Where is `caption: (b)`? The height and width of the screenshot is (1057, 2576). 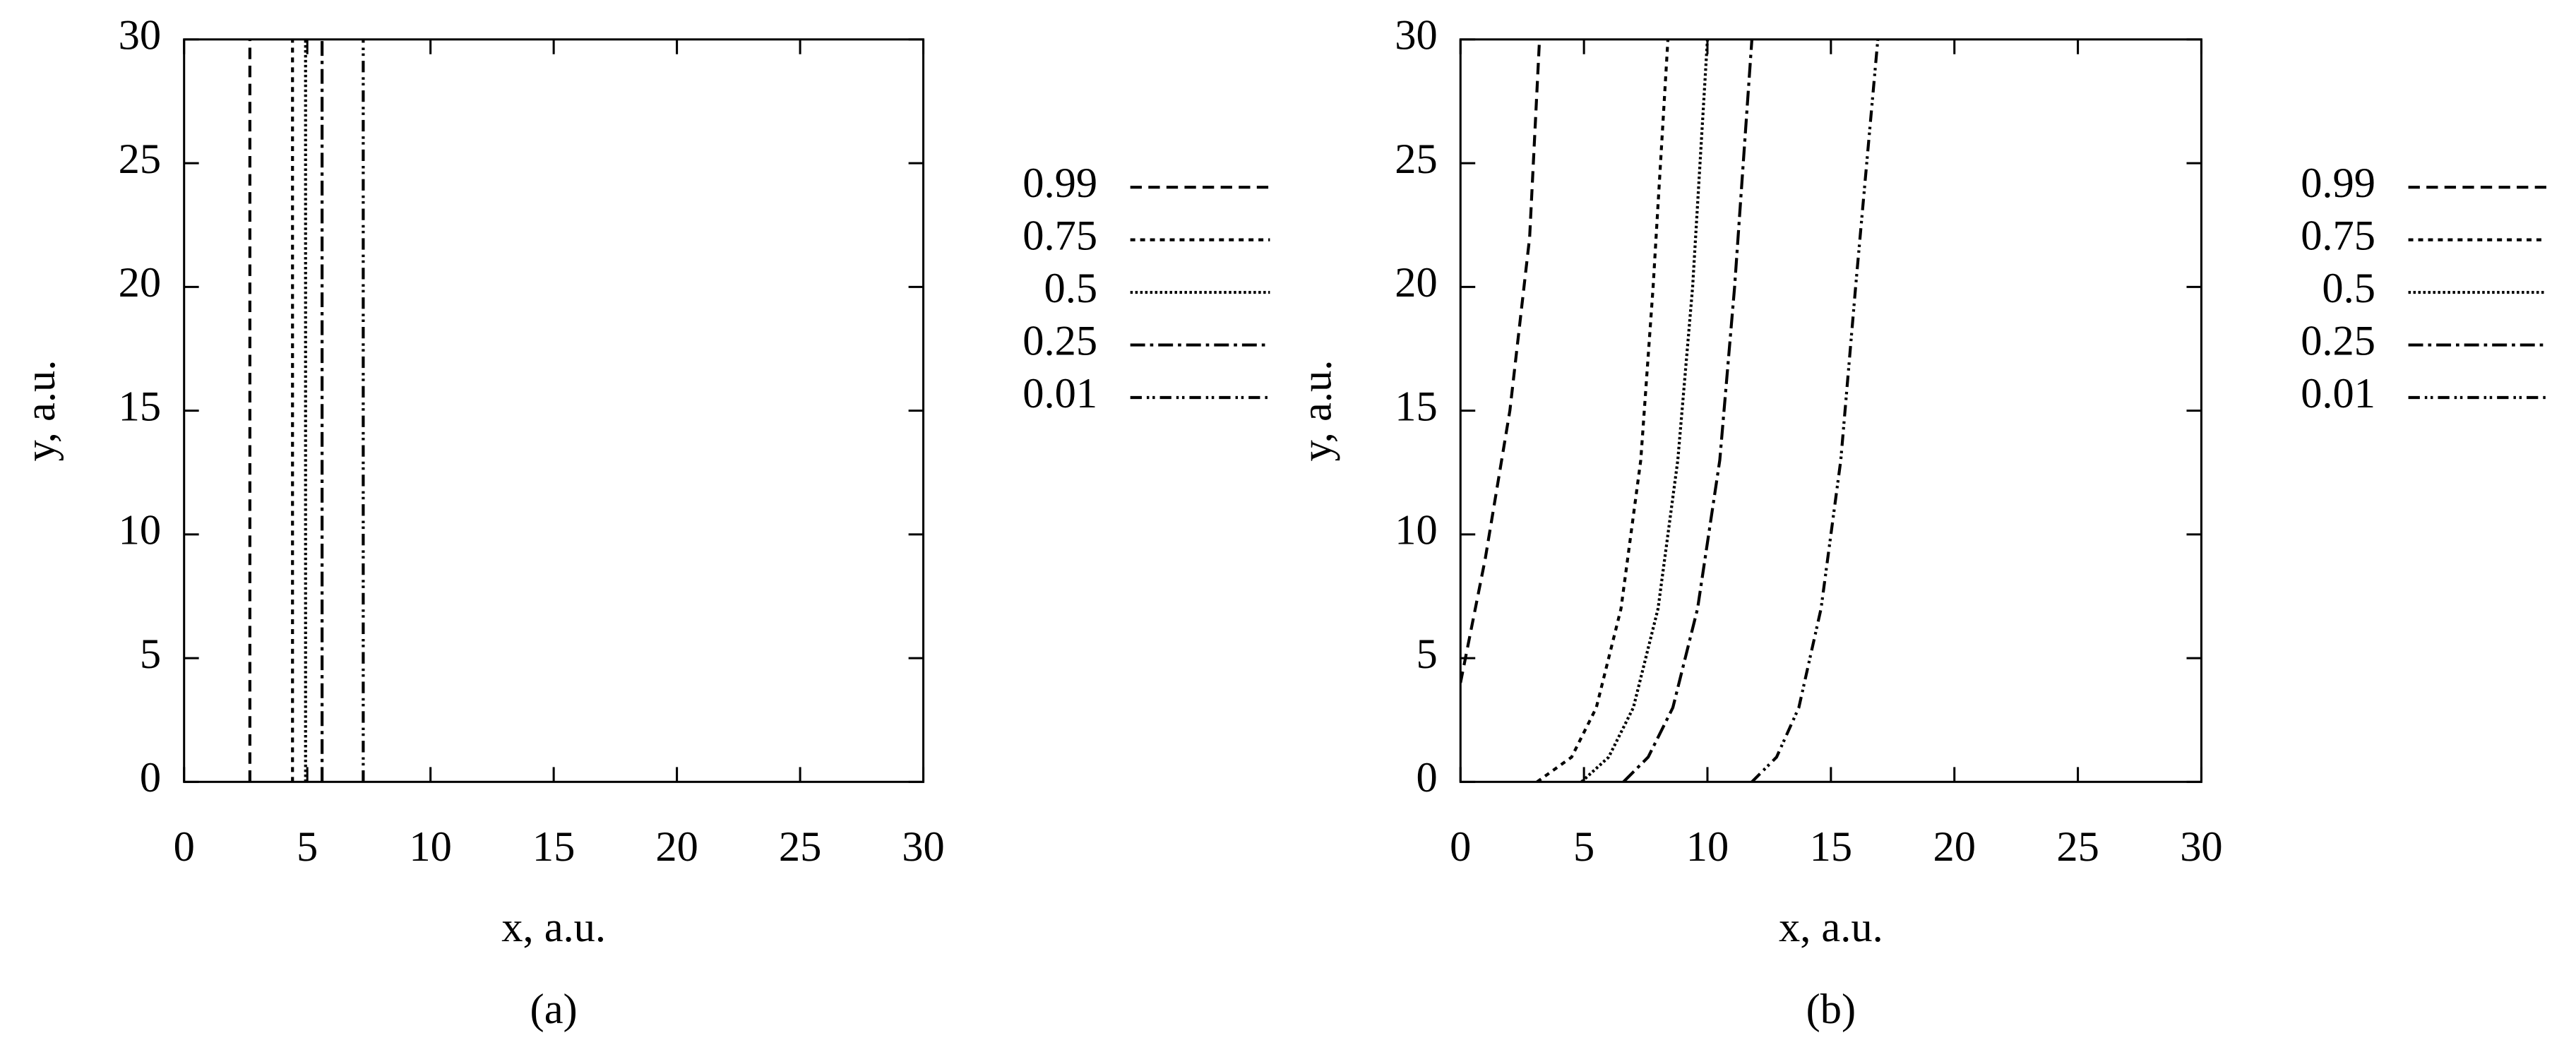 caption: (b) is located at coordinates (1831, 1009).